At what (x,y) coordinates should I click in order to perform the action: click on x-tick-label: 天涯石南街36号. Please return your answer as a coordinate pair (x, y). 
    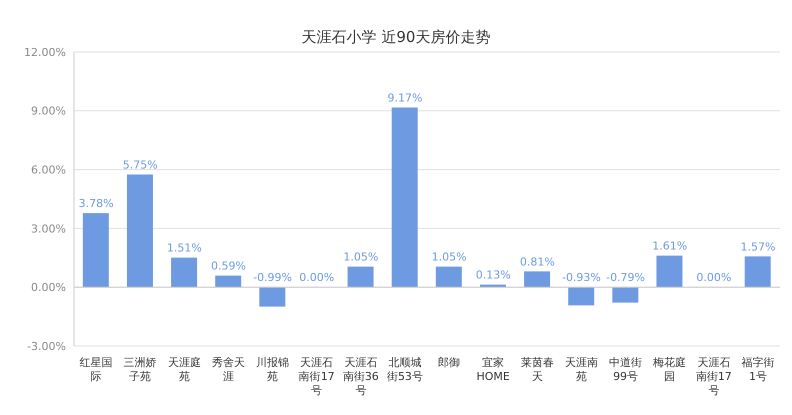
    Looking at the image, I should click on (360, 376).